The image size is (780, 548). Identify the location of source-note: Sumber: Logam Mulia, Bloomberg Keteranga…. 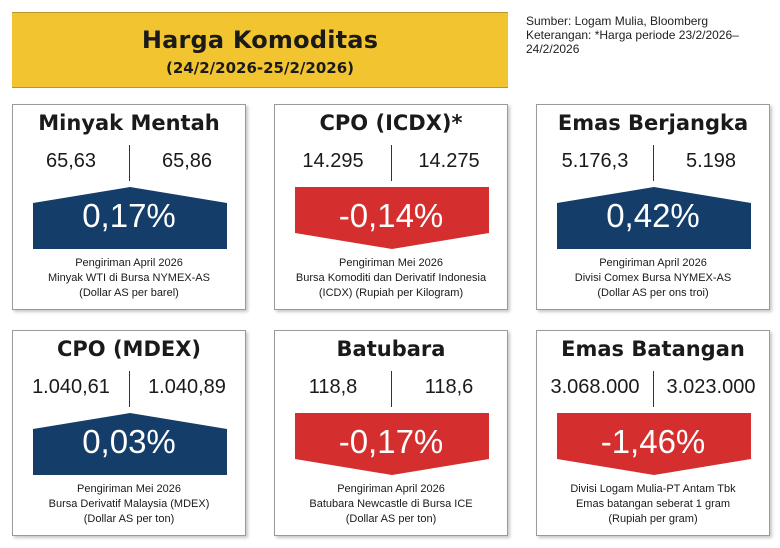
(648, 35).